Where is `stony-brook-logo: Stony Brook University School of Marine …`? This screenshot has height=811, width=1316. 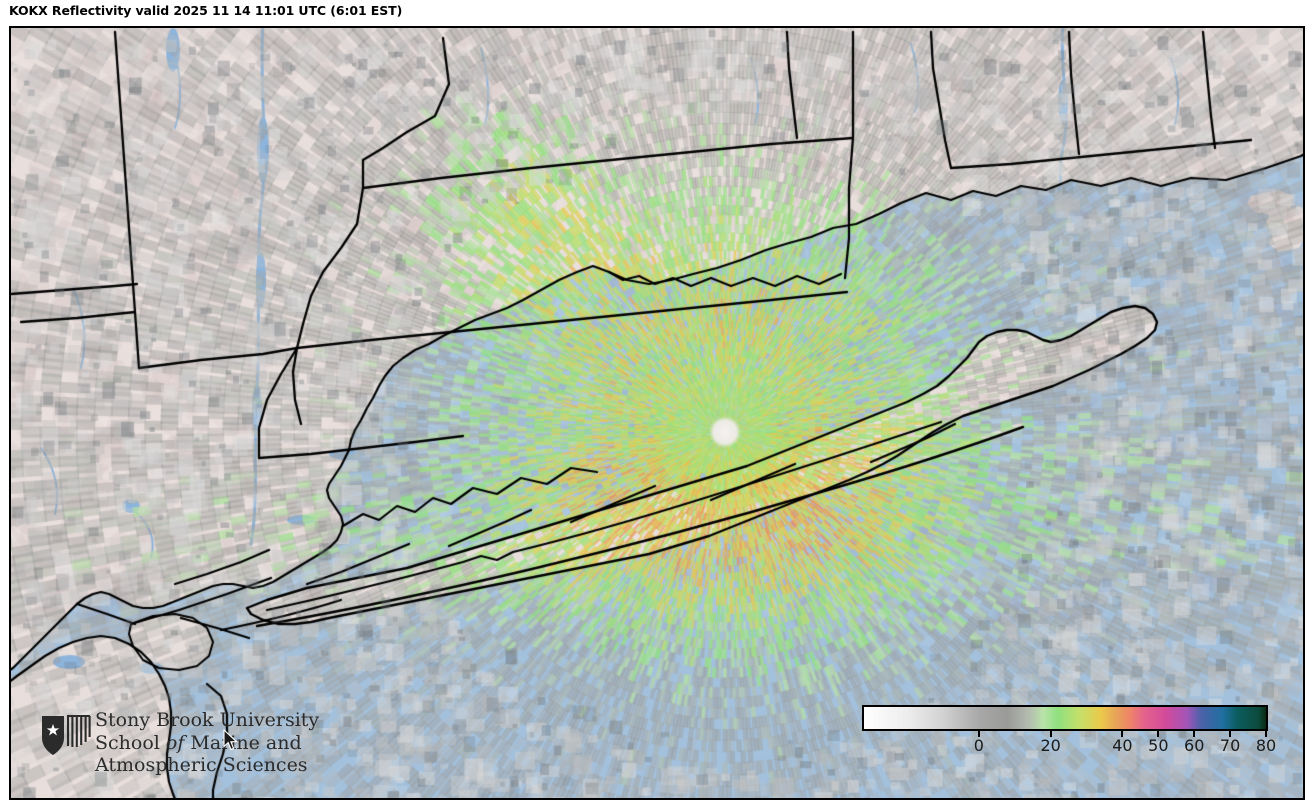
stony-brook-logo: Stony Brook University School of Marine … is located at coordinates (190, 751).